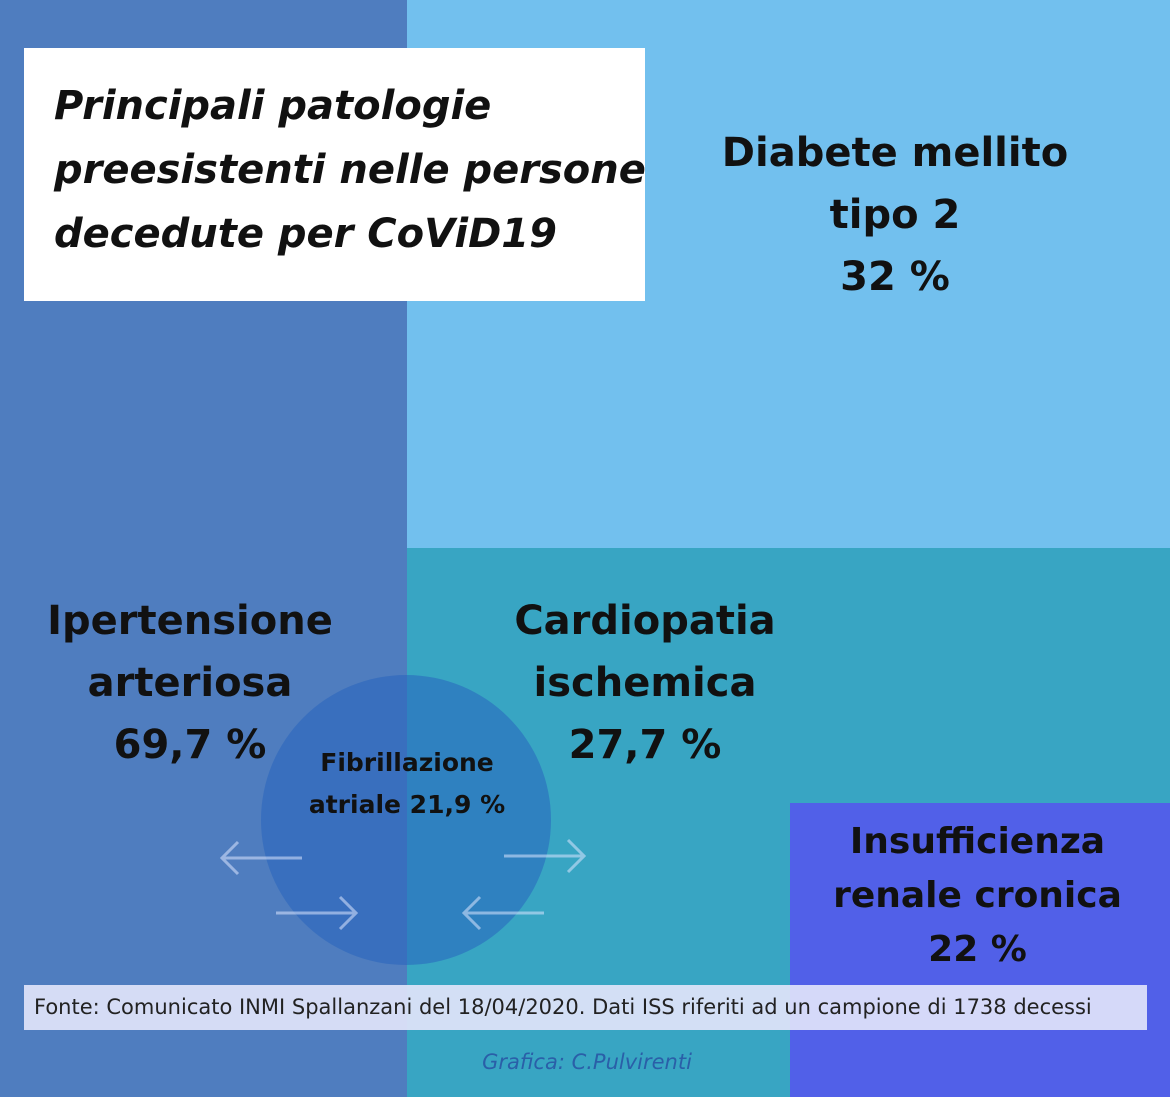 The height and width of the screenshot is (1097, 1170). What do you see at coordinates (190, 621) in the screenshot?
I see `ipertensione-name-line-1: Ipertensione` at bounding box center [190, 621].